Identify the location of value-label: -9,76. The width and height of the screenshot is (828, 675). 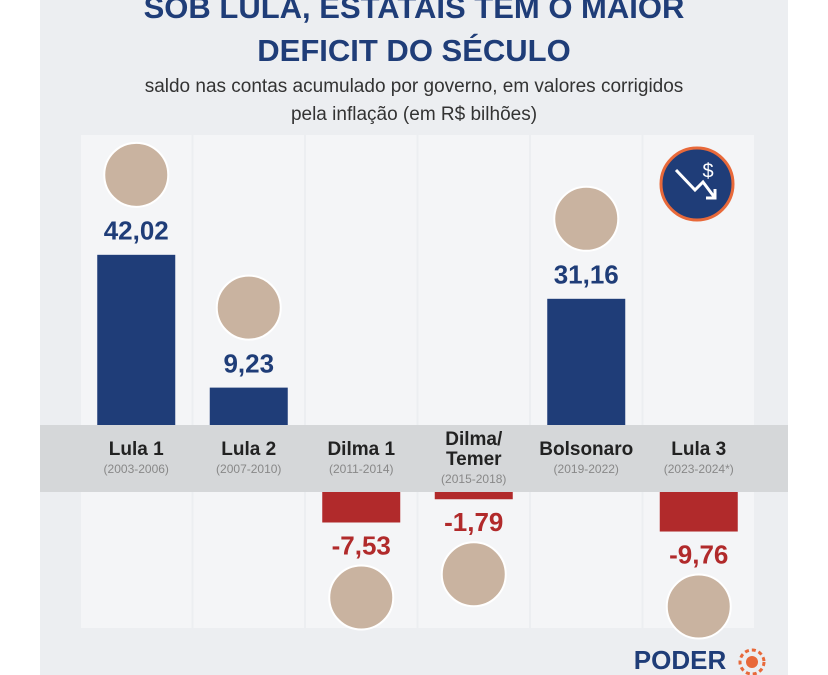
(698, 554).